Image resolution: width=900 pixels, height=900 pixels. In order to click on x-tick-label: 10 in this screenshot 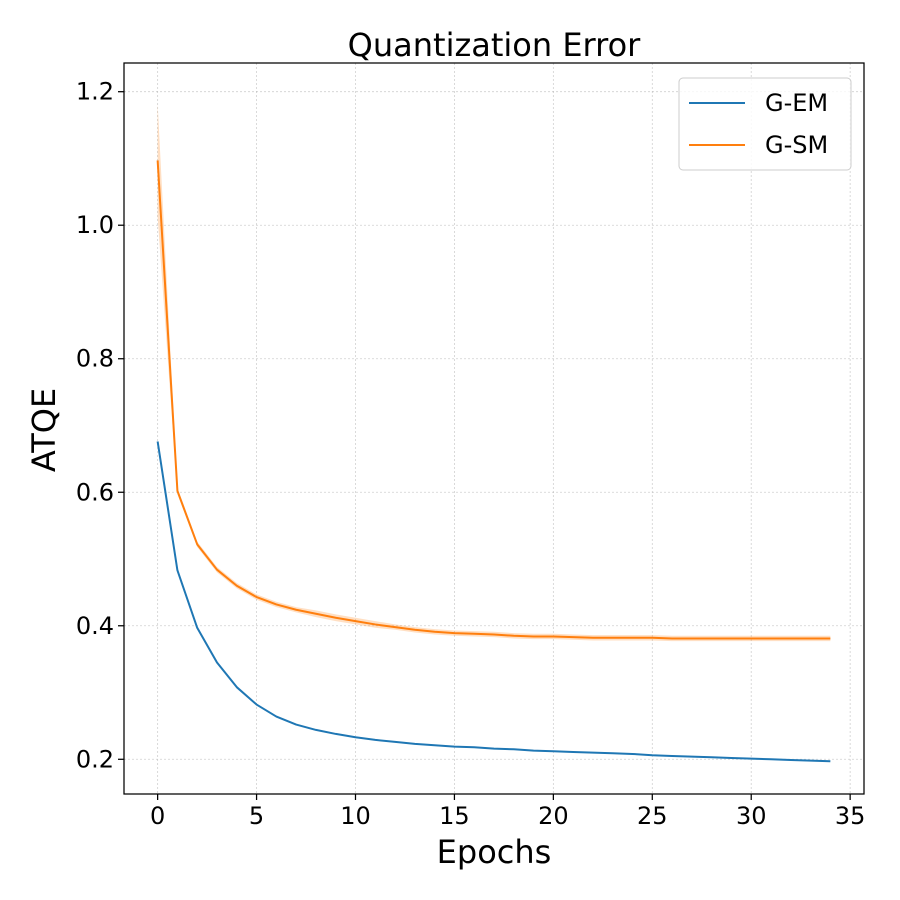, I will do `click(355, 816)`.